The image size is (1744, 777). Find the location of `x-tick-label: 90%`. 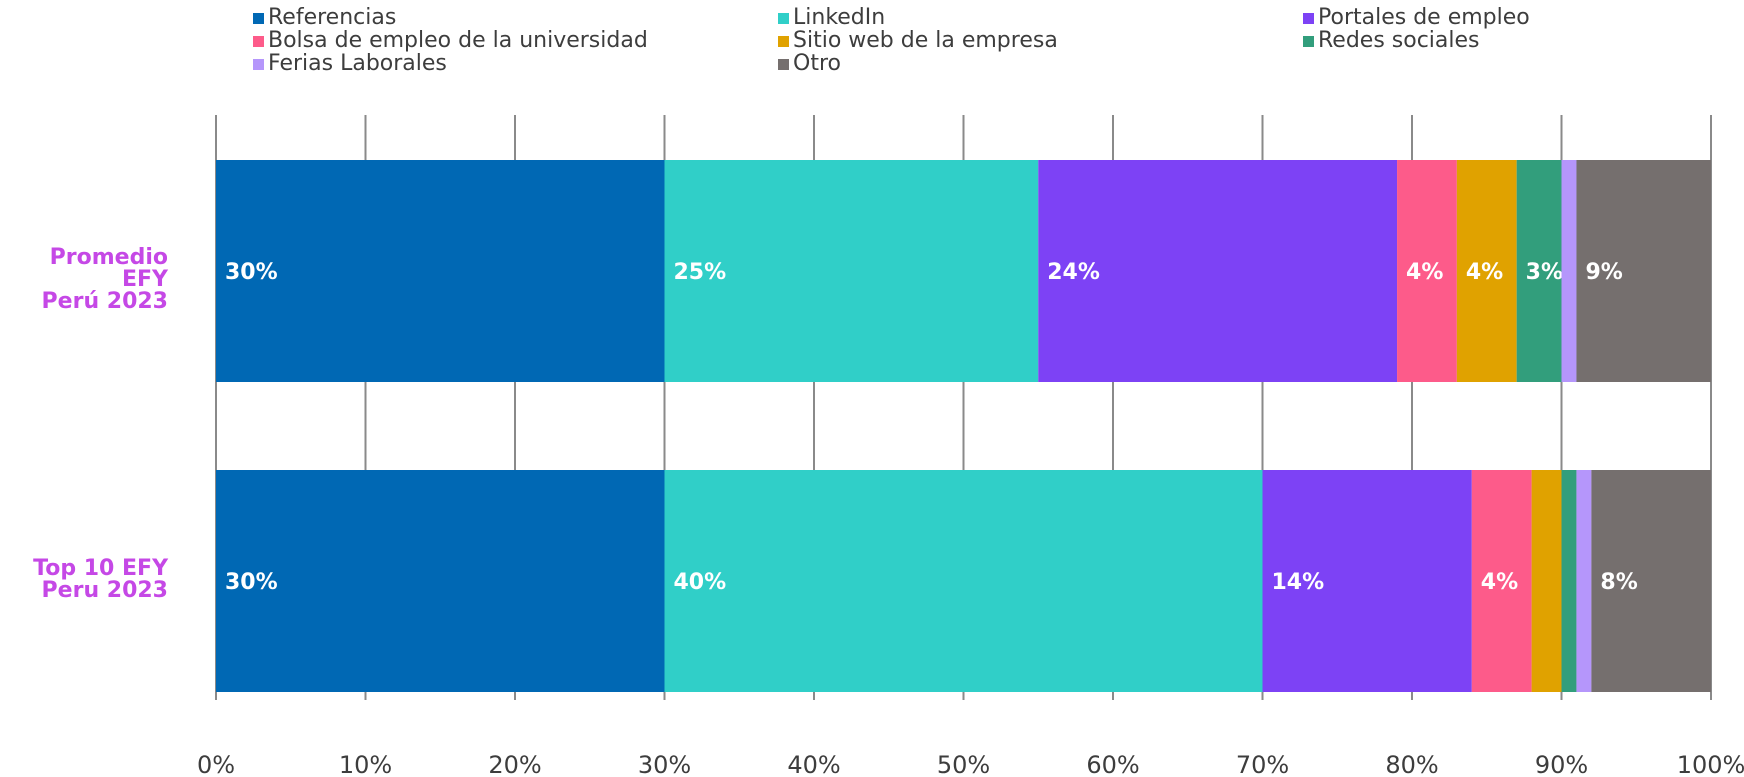

x-tick-label: 90% is located at coordinates (1561, 764).